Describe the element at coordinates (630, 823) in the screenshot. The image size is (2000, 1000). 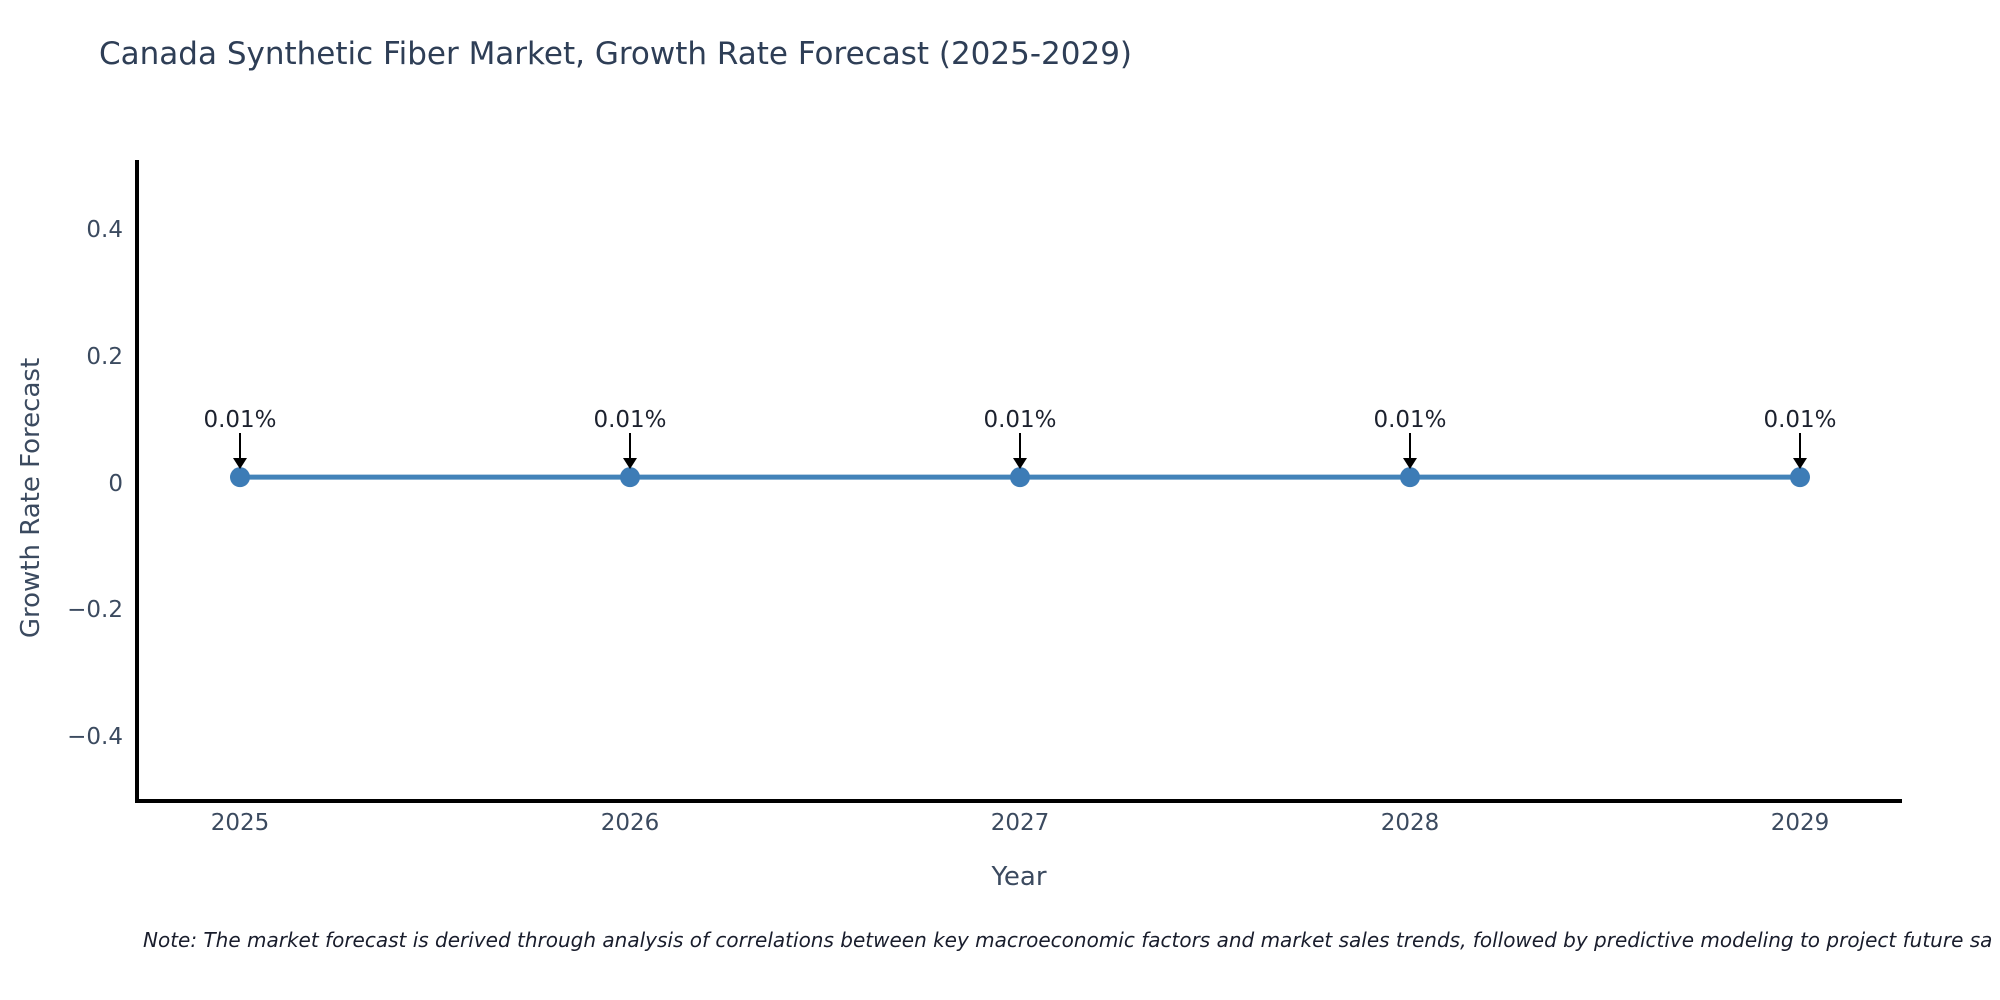
I see `x-tick-label: 2026` at that location.